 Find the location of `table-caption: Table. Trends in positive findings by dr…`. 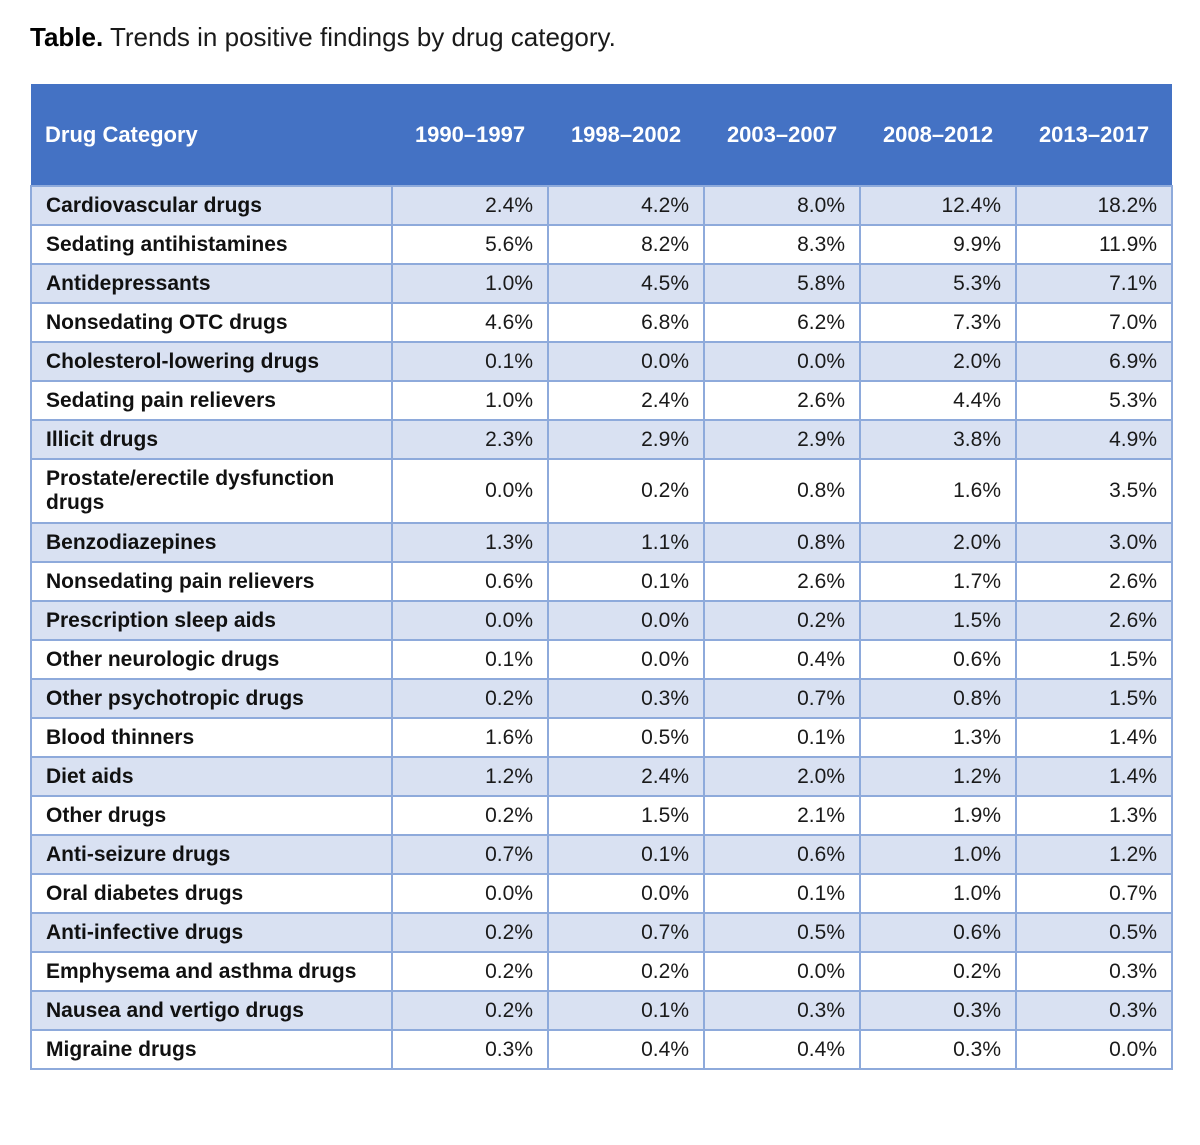

table-caption: Table. Trends in positive findings by dr… is located at coordinates (323, 37).